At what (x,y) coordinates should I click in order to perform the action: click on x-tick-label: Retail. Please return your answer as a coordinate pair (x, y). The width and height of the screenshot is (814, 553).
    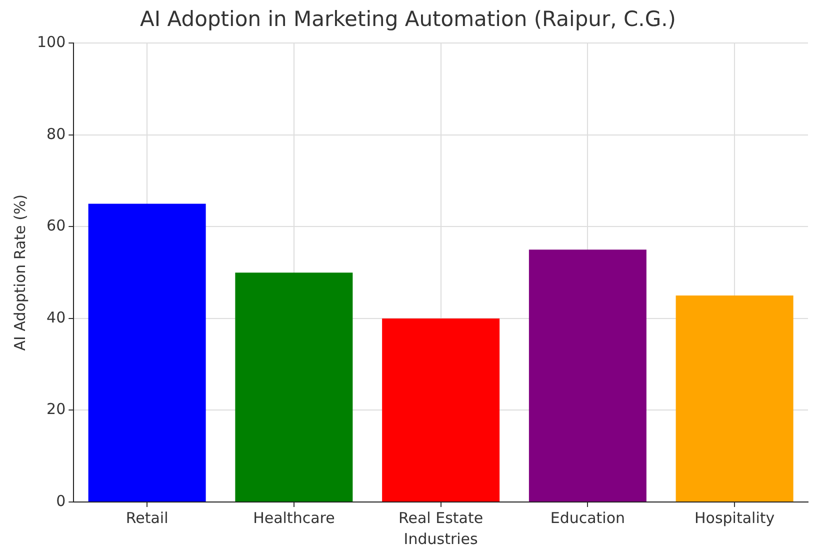
    Looking at the image, I should click on (147, 517).